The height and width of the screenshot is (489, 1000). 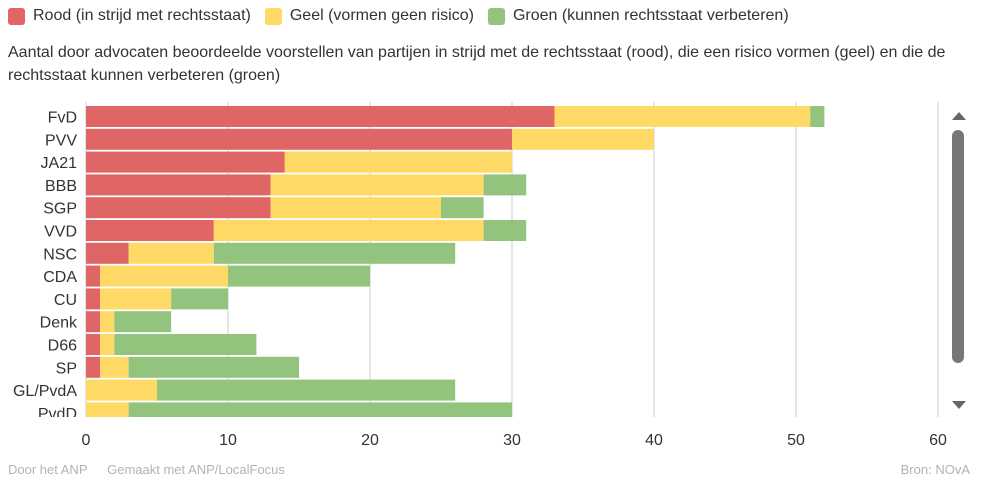 What do you see at coordinates (60, 254) in the screenshot?
I see `category-label: NSC` at bounding box center [60, 254].